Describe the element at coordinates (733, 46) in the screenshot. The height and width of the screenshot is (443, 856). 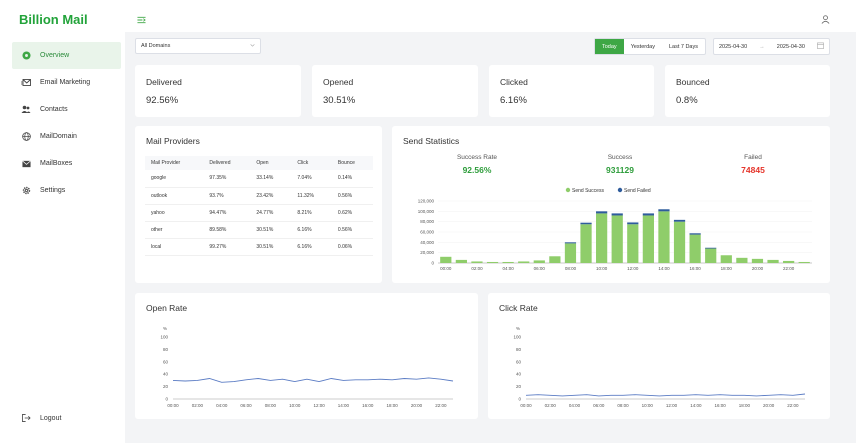
I see `date-start: 2025-04-30` at that location.